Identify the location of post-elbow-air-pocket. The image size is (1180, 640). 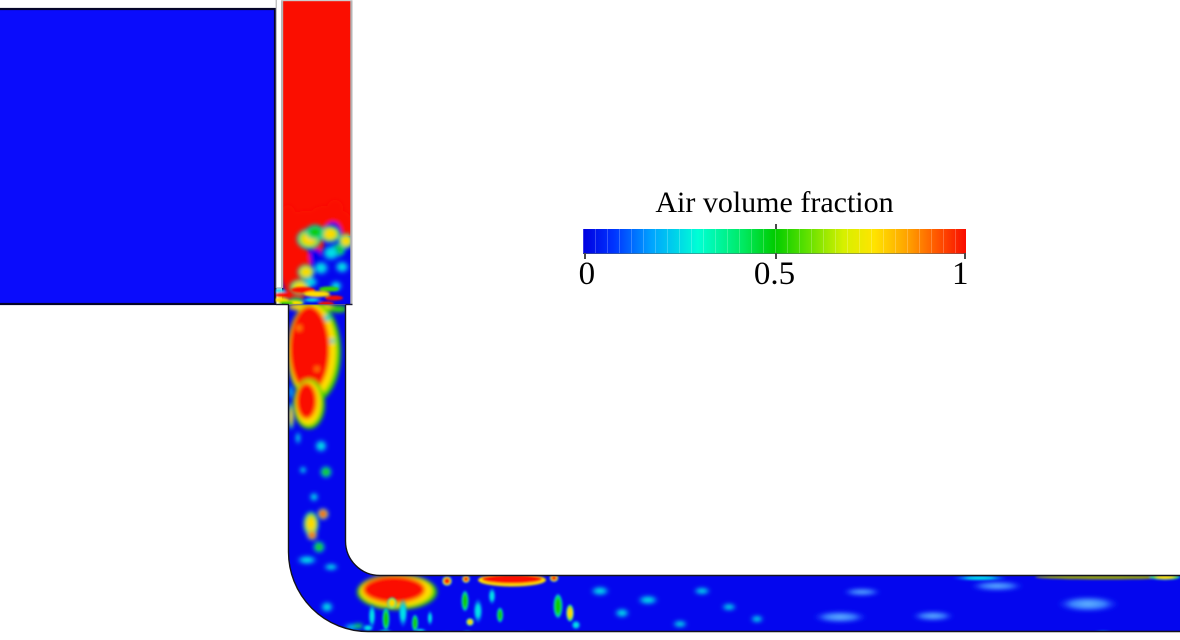
(397, 592).